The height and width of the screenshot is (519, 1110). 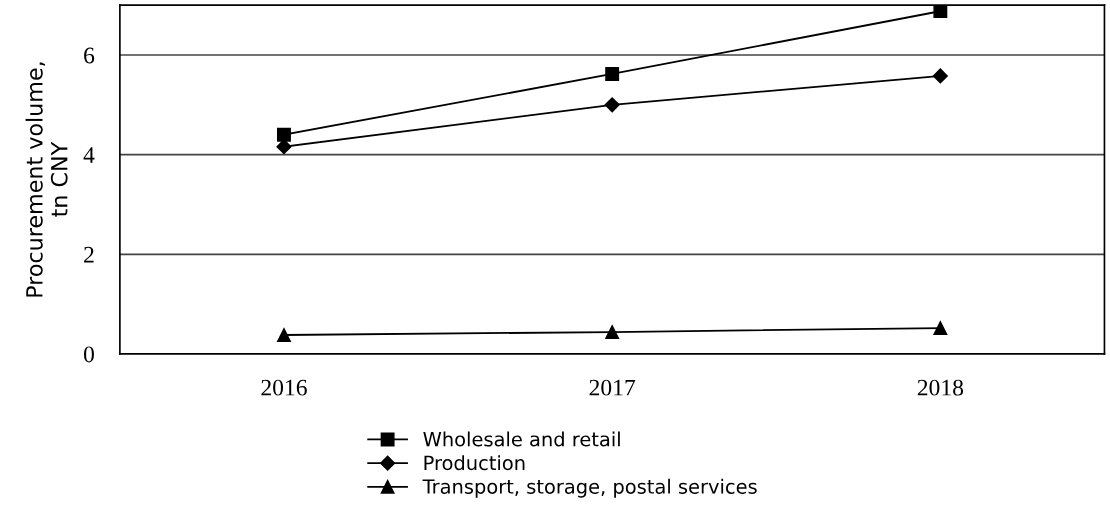 I want to click on x-tick-label: 2017, so click(x=612, y=387).